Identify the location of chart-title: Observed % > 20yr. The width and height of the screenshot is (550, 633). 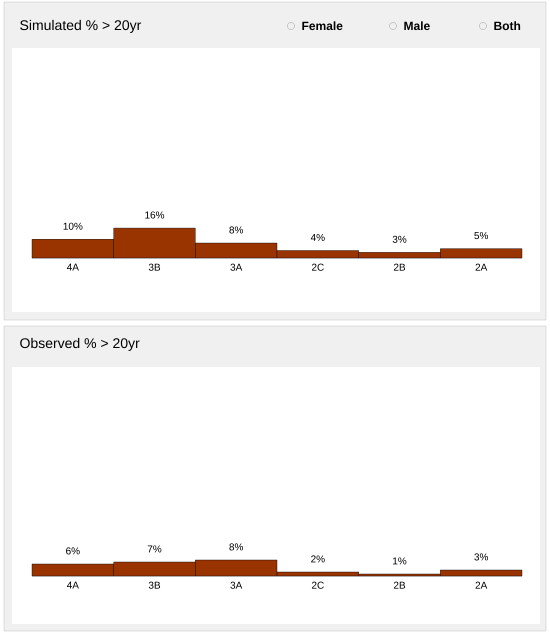
(80, 344).